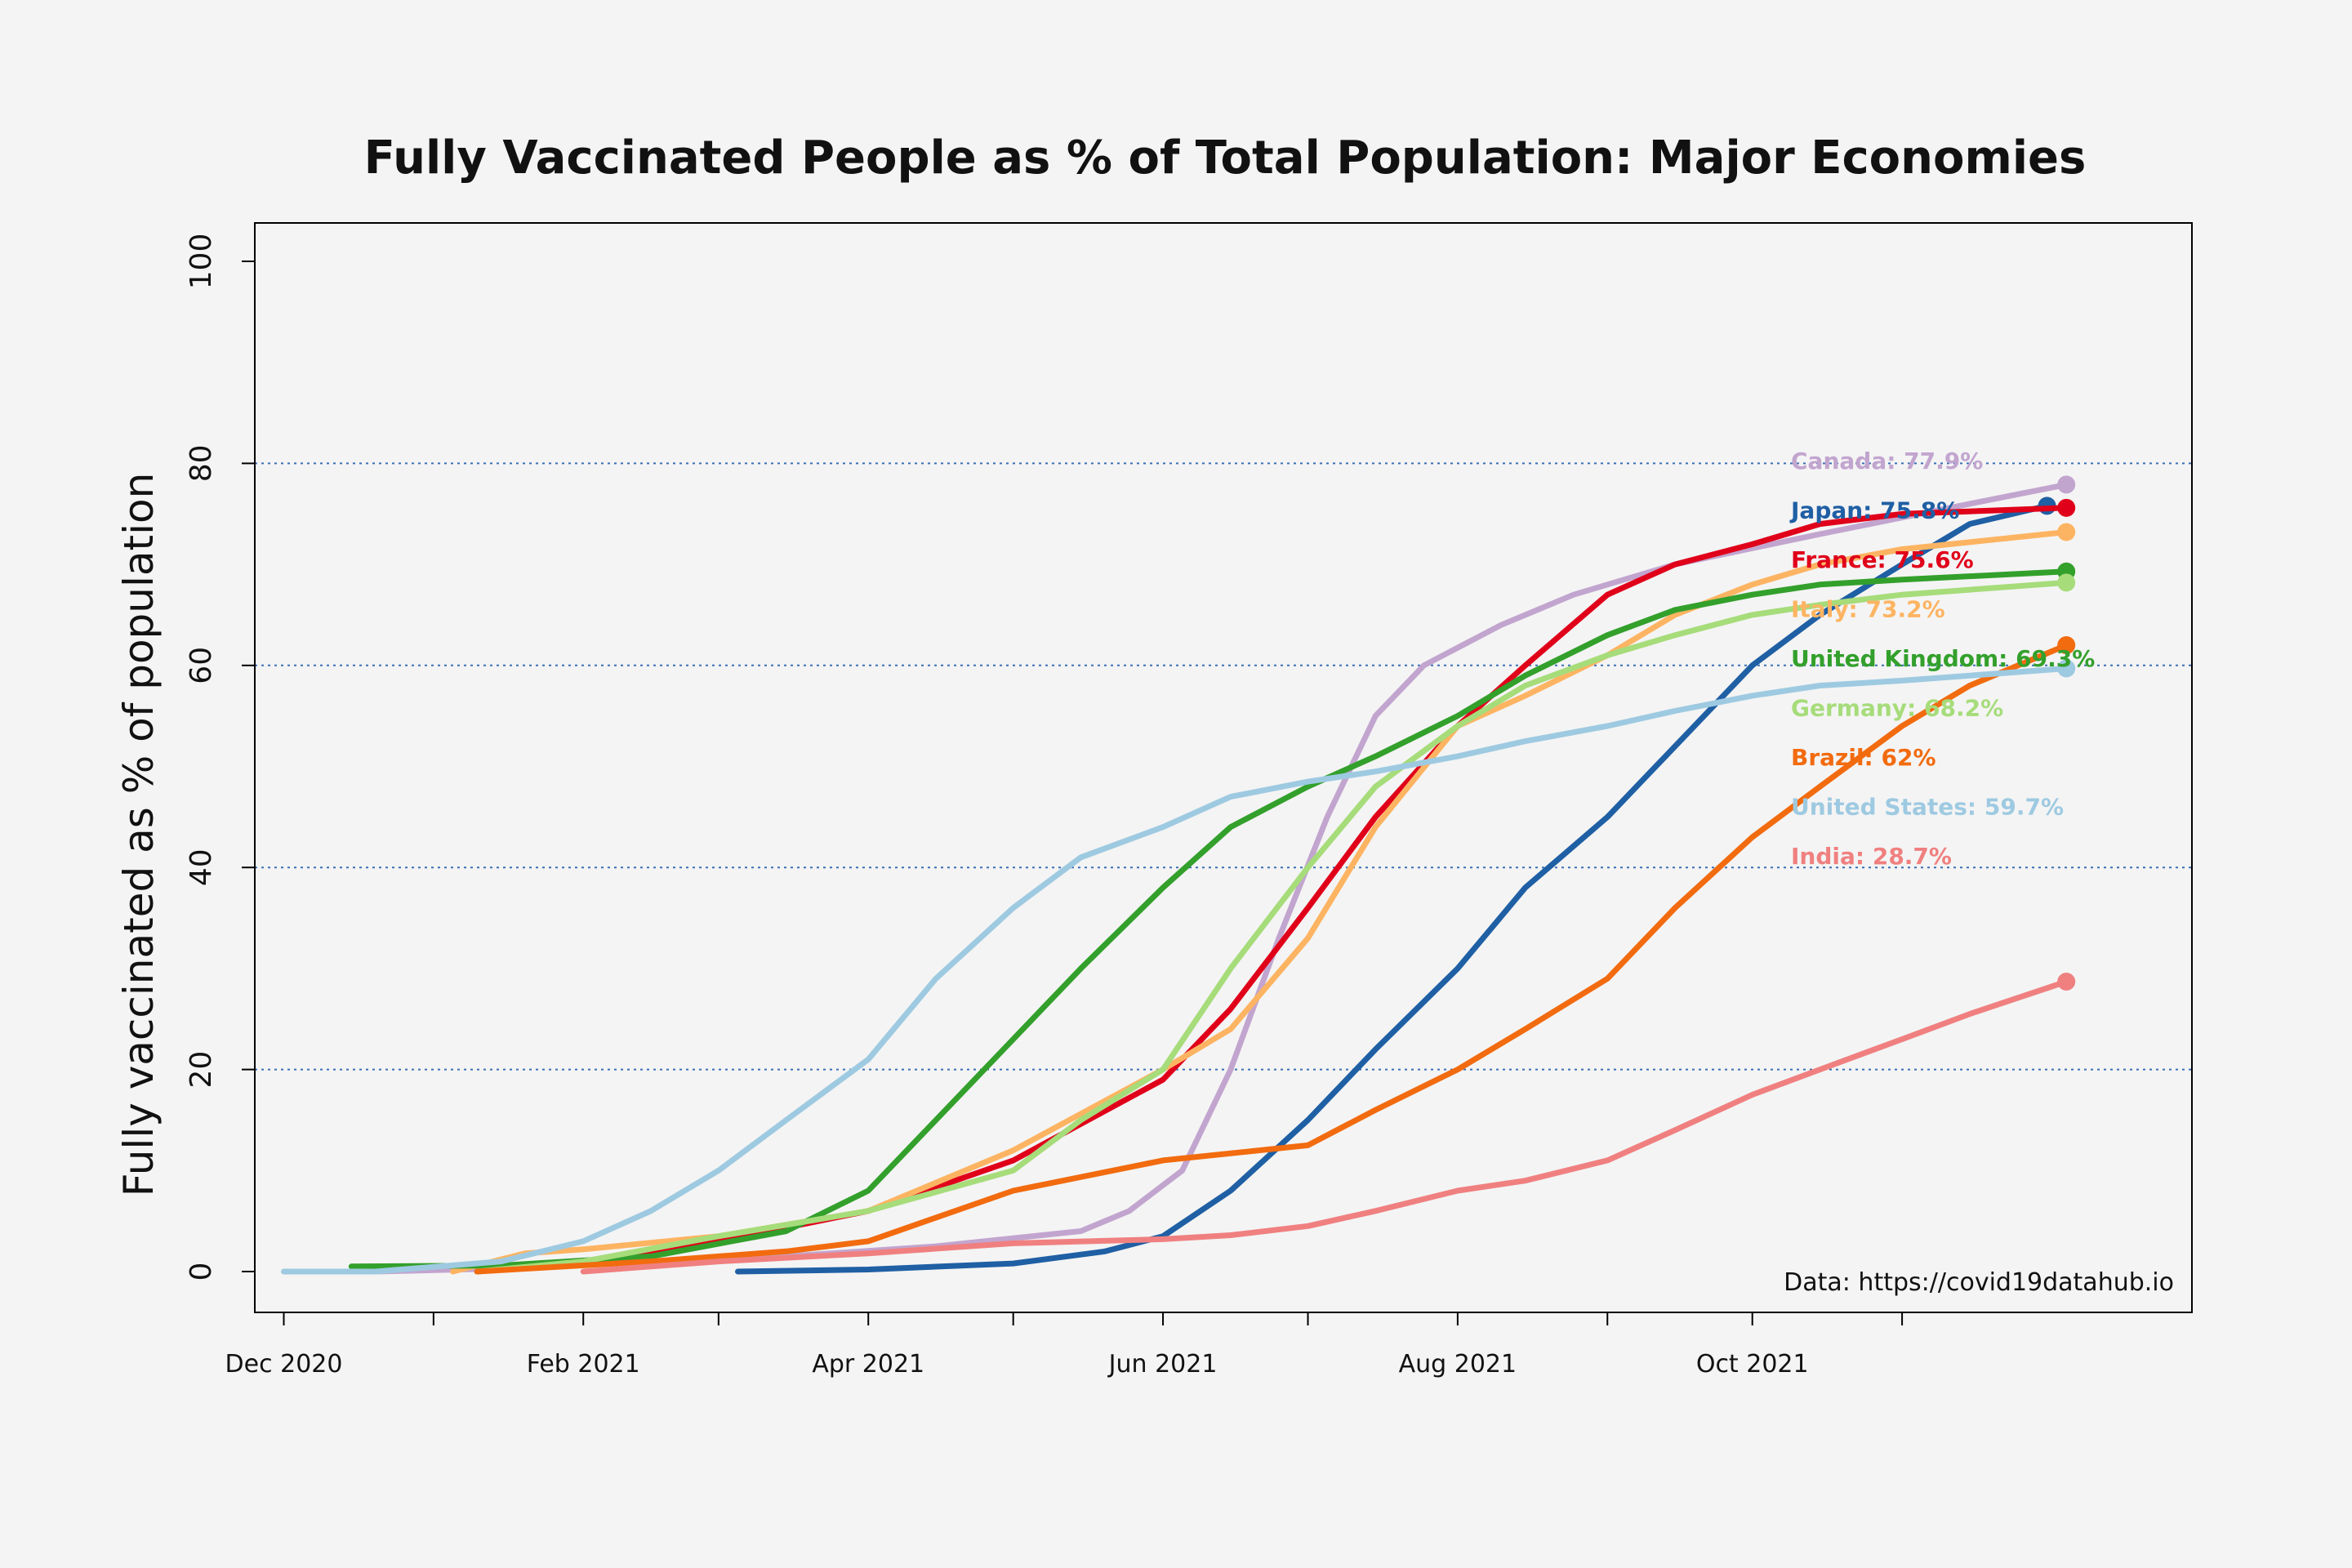  Describe the element at coordinates (201, 665) in the screenshot. I see `y-tick-label: 60` at that location.